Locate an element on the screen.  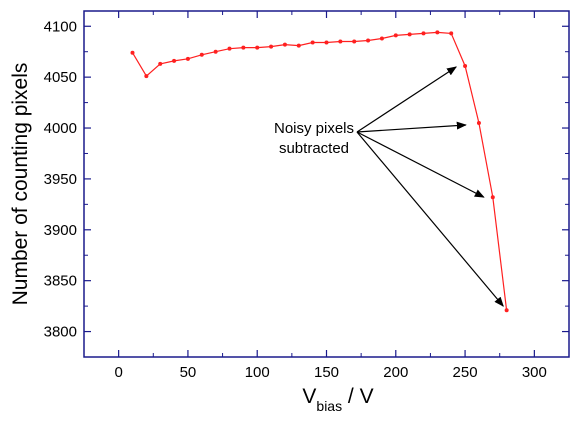
x-axis-label-sub: bias is located at coordinates (329, 406).